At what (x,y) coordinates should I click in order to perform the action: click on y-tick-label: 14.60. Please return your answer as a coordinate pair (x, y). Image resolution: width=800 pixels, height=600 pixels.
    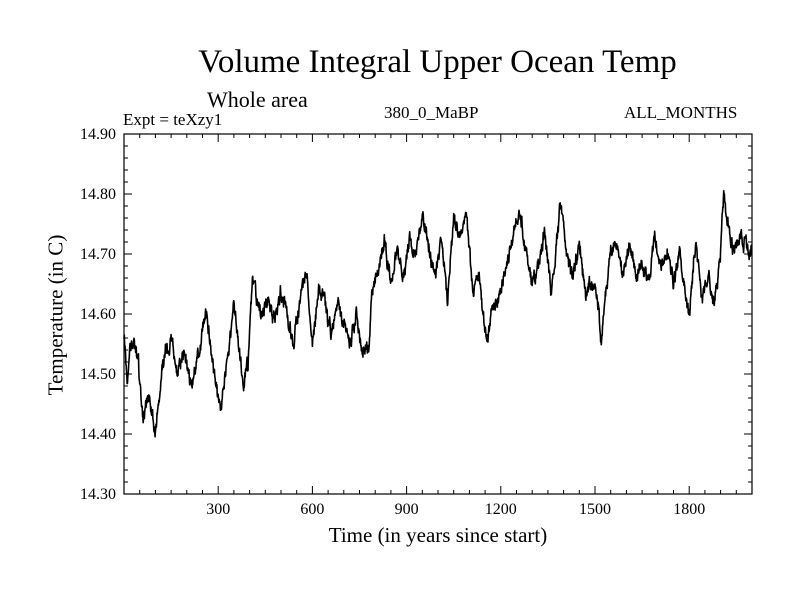
    Looking at the image, I should click on (98, 314).